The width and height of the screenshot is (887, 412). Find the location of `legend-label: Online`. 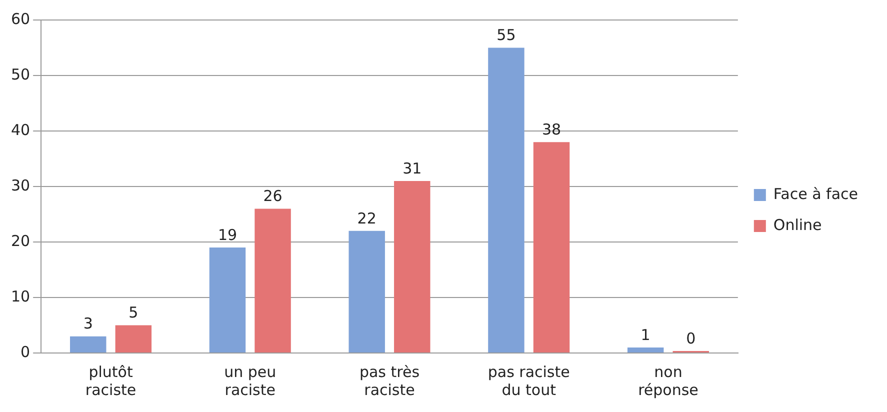

legend-label: Online is located at coordinates (797, 225).